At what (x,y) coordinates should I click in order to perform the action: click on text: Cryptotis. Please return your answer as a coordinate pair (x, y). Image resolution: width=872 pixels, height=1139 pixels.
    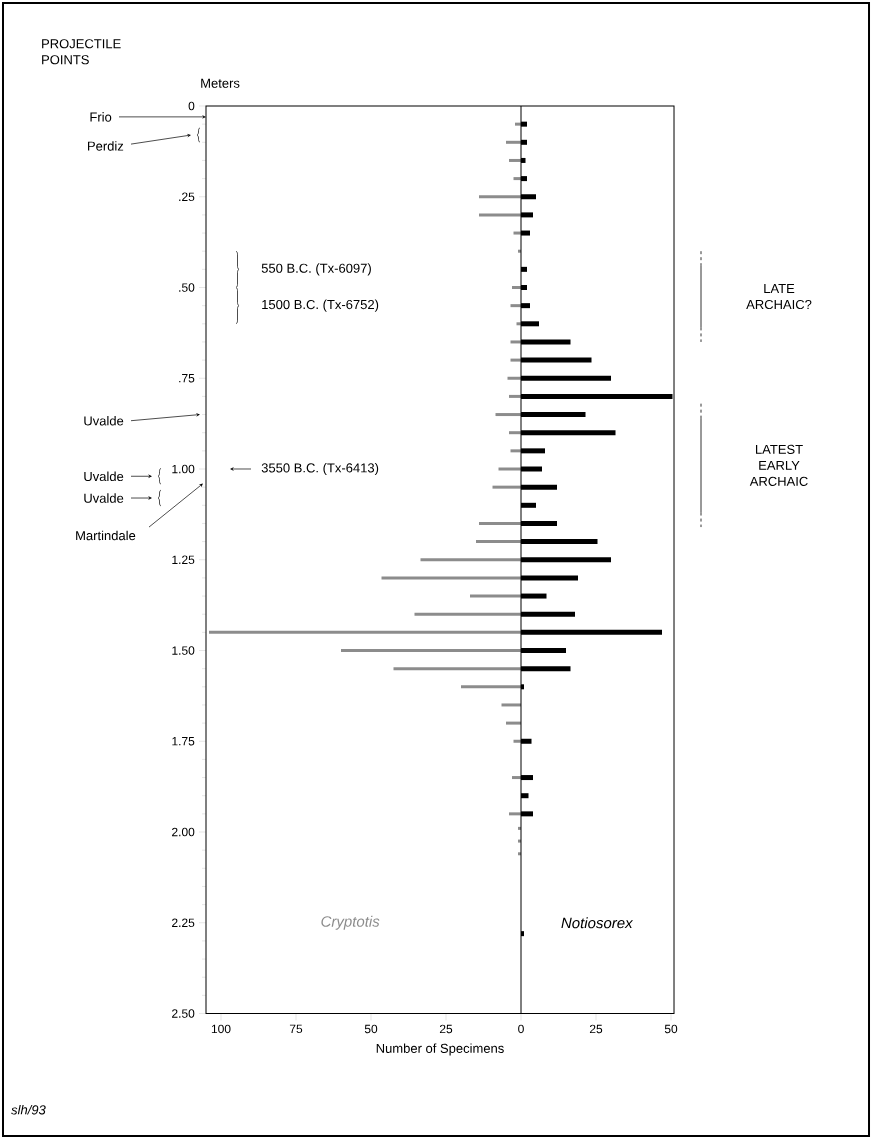
    Looking at the image, I should click on (350, 922).